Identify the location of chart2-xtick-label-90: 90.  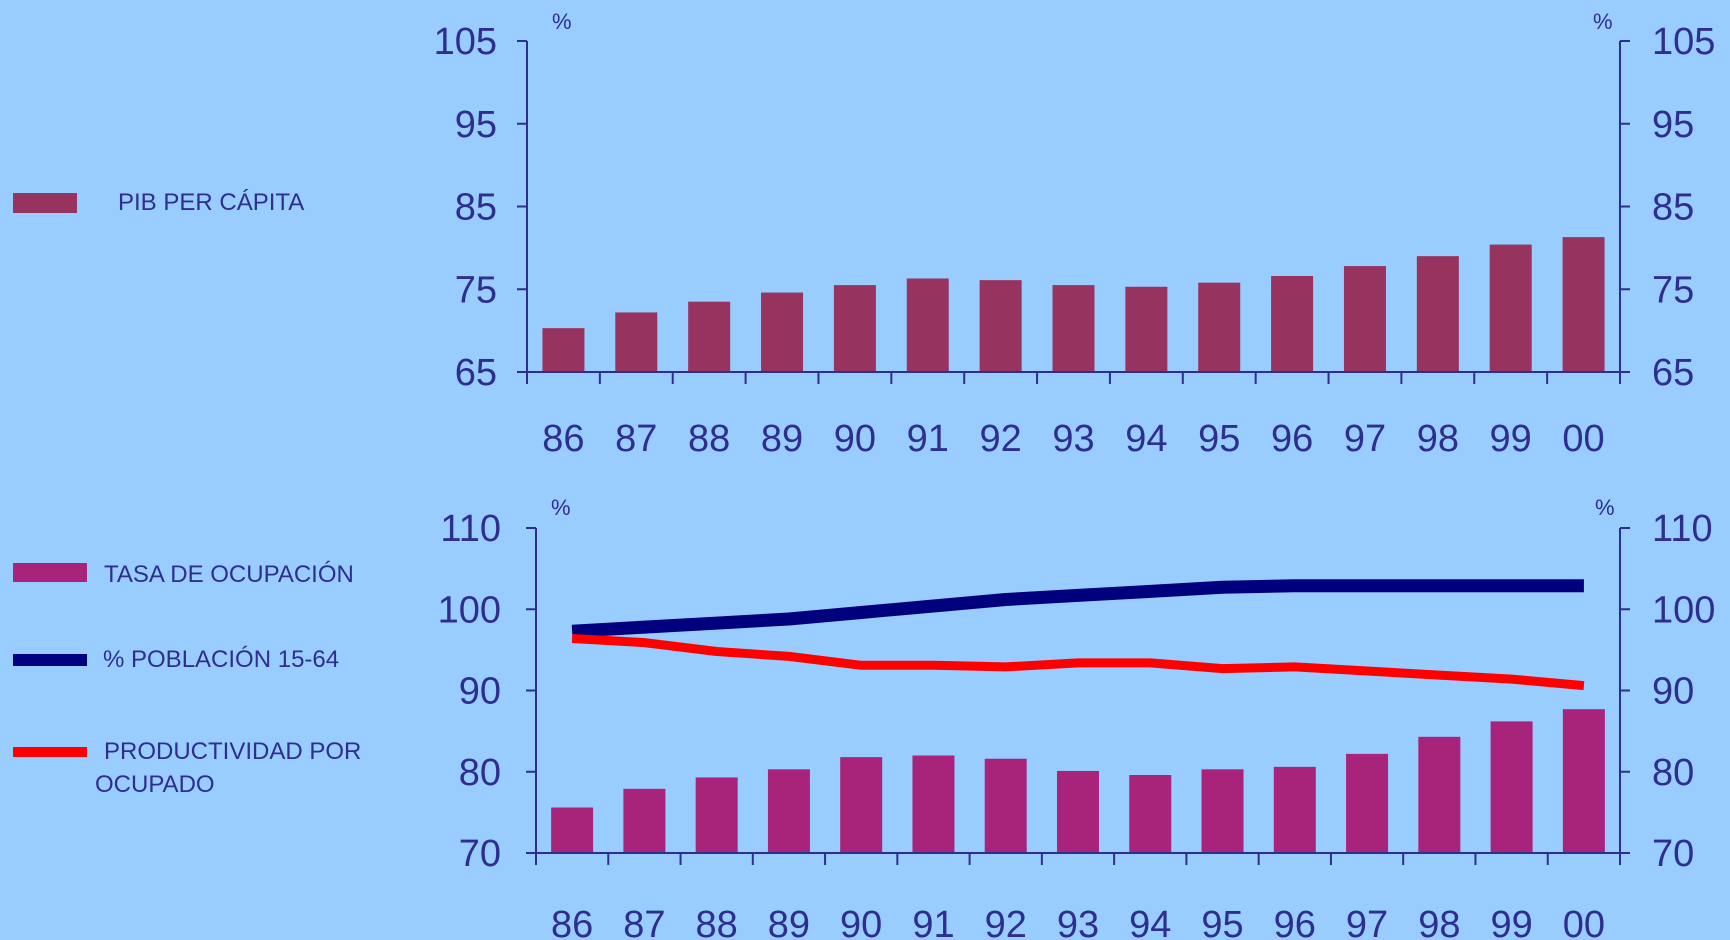
(861, 922).